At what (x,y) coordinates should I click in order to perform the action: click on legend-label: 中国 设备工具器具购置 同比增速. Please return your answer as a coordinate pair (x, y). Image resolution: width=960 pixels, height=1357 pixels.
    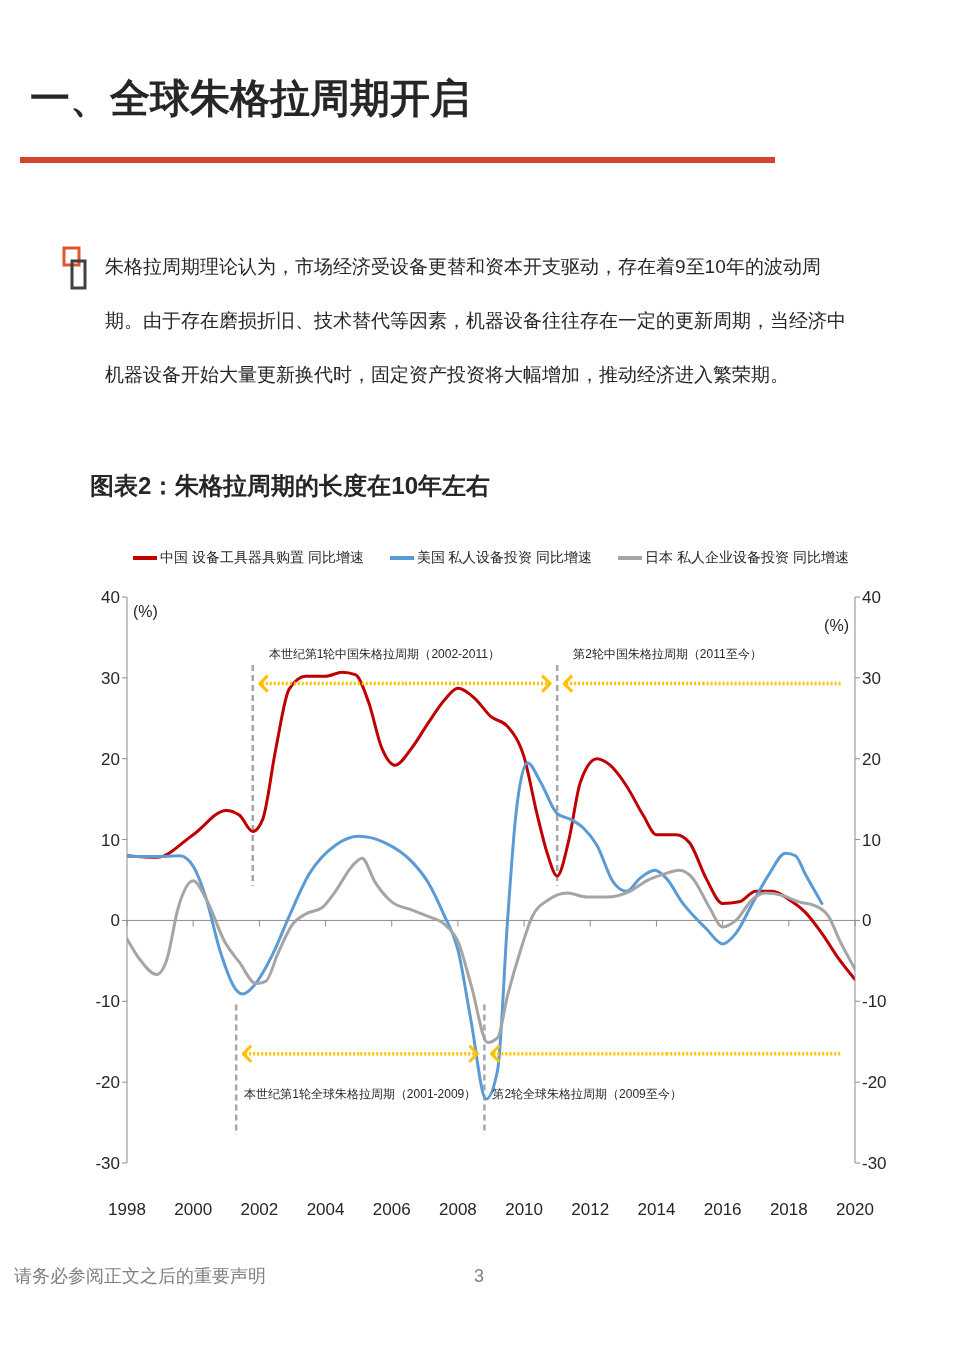
    Looking at the image, I should click on (261, 558).